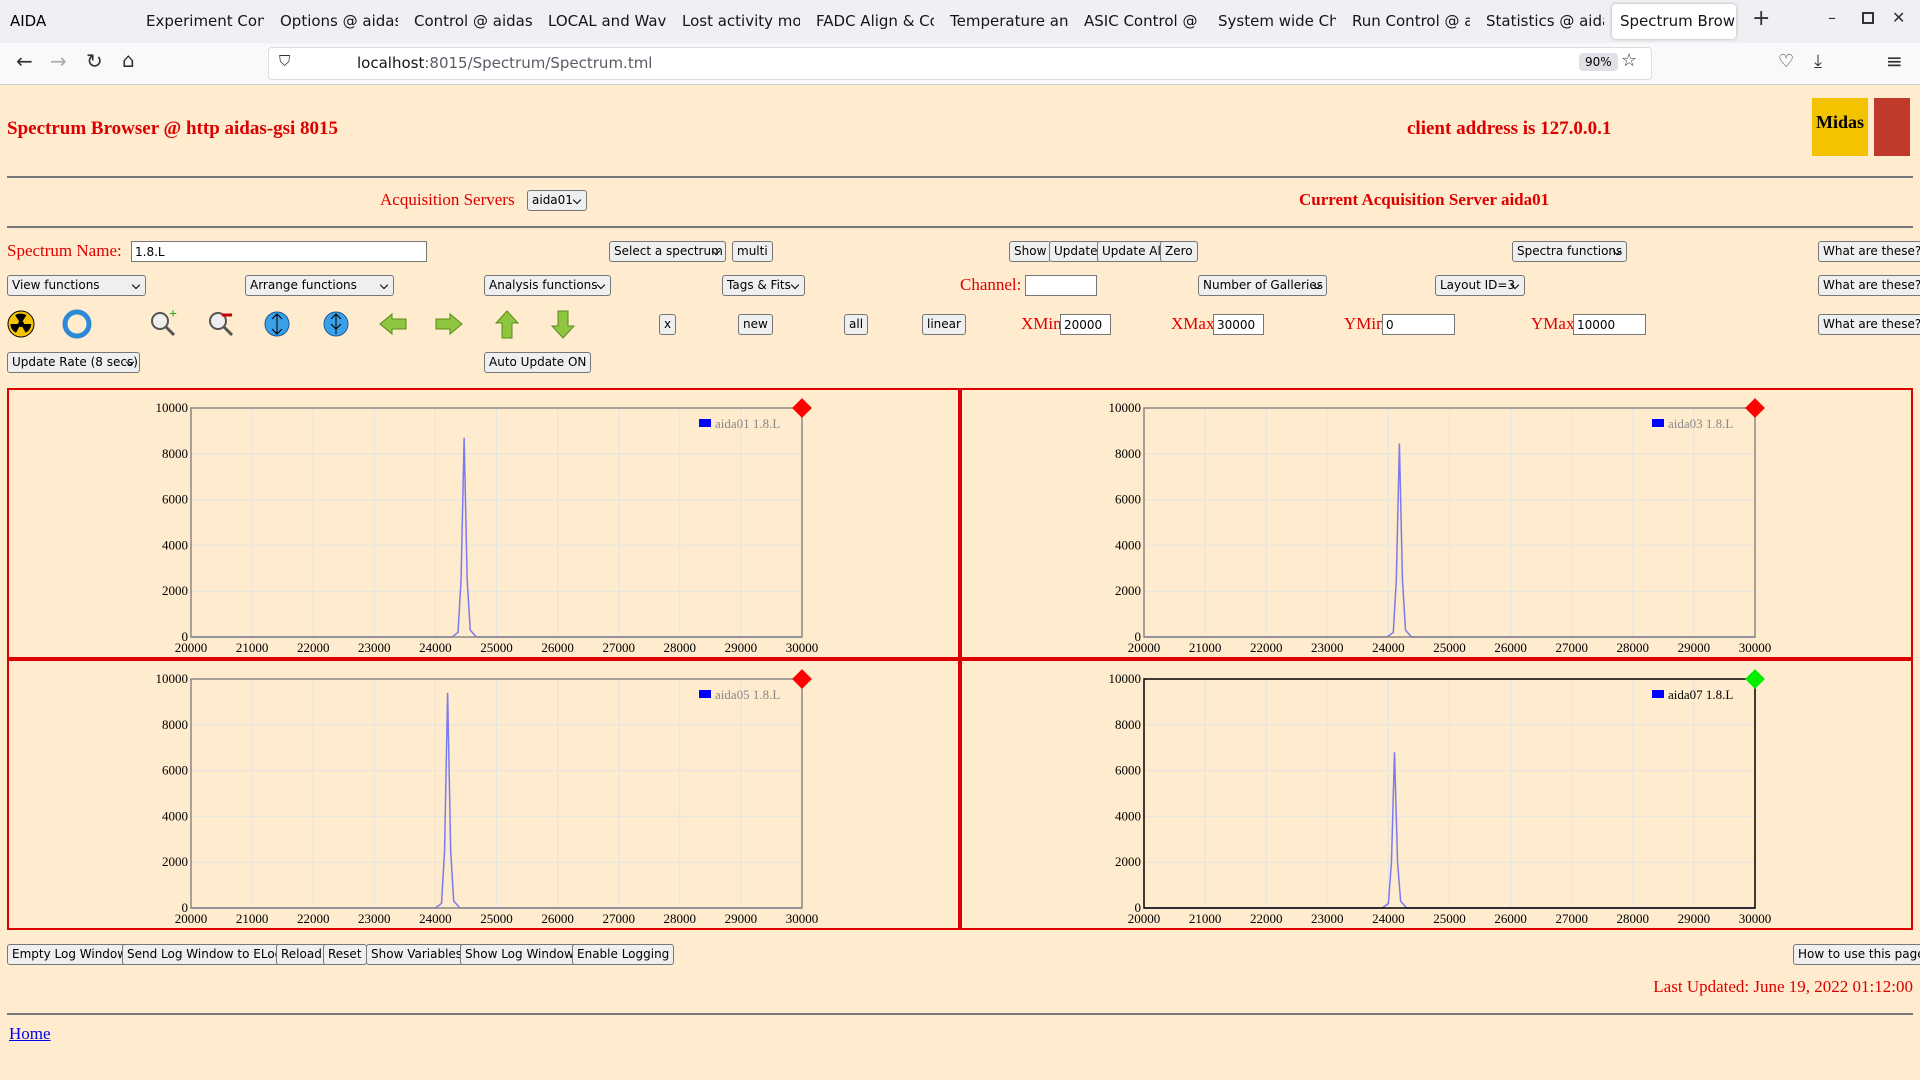  I want to click on zoom: 90%, so click(1598, 62).